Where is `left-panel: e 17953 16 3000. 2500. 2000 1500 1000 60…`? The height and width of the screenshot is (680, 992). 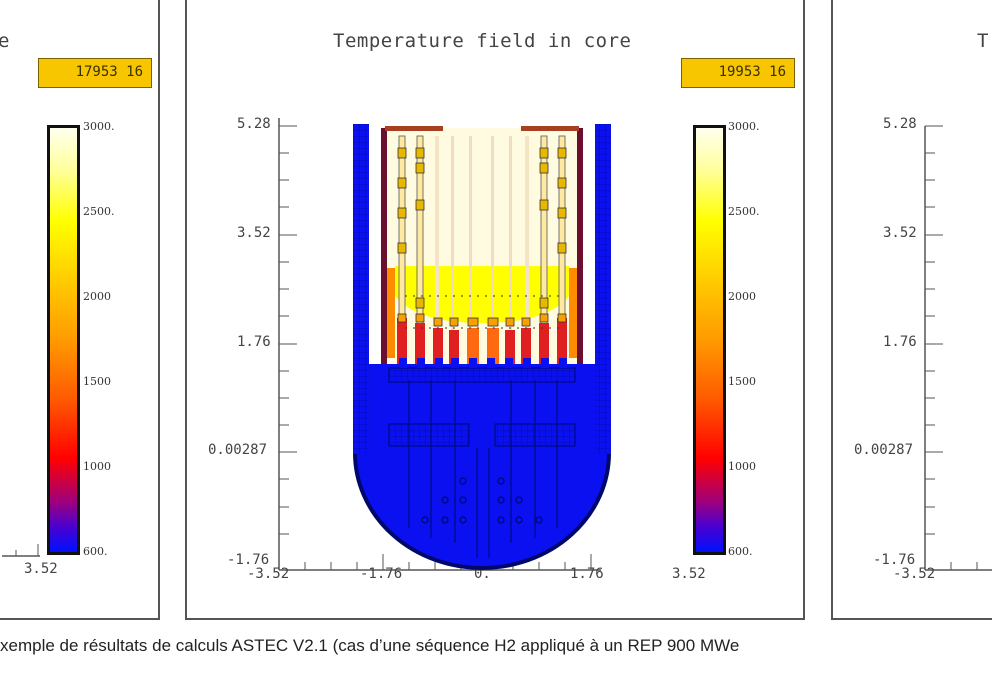 left-panel: e 17953 16 3000. 2500. 2000 1500 1000 60… is located at coordinates (80, 310).